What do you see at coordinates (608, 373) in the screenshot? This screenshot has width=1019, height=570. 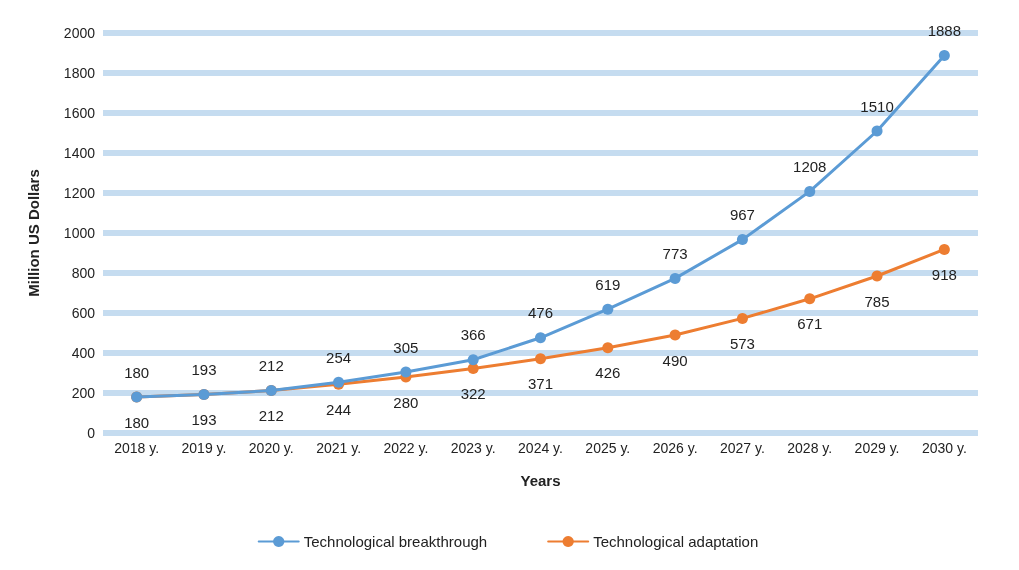 I see `data-label: 426` at bounding box center [608, 373].